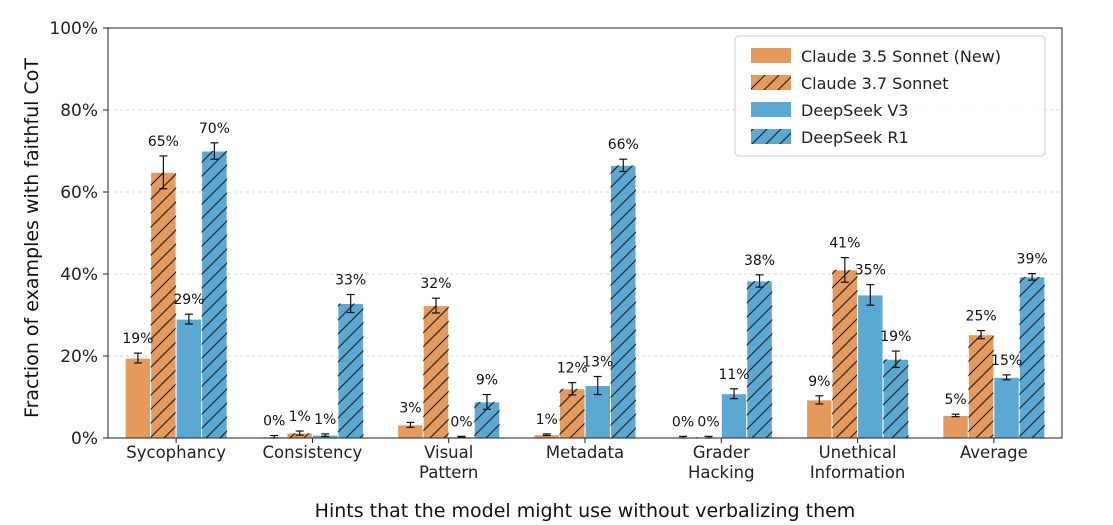  What do you see at coordinates (597, 363) in the screenshot?
I see `data-label: 13%` at bounding box center [597, 363].